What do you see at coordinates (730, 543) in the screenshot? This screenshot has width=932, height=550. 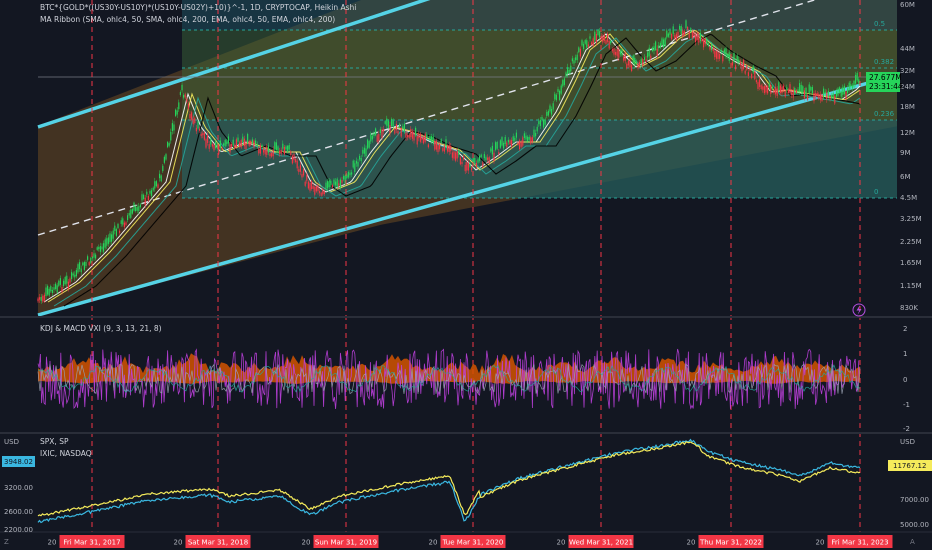 I see `date-label: Thu Mar 31, 2022` at bounding box center [730, 543].